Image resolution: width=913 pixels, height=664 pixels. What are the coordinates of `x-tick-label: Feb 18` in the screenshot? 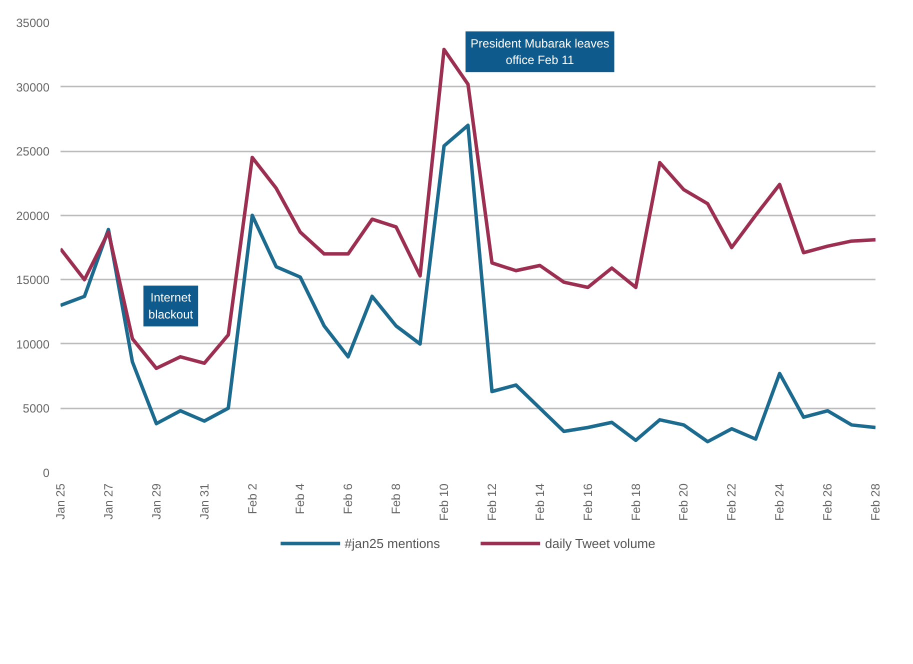 It's located at (635, 502).